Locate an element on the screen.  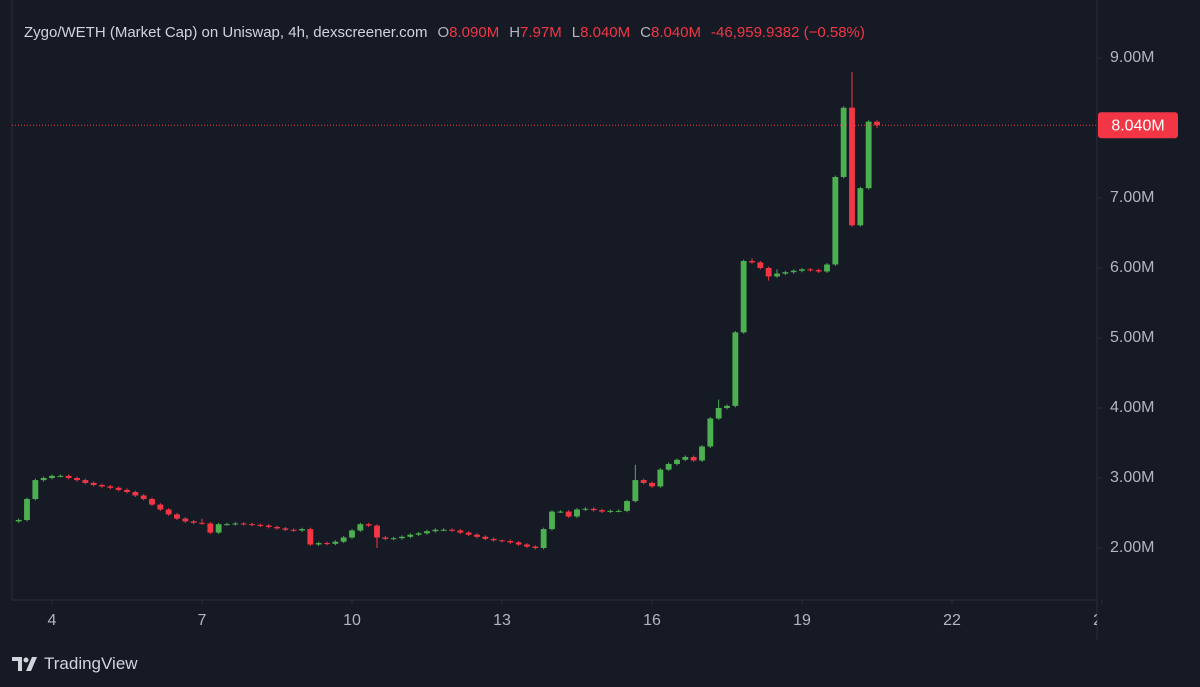
y-tick-label: 4.00M is located at coordinates (1132, 407).